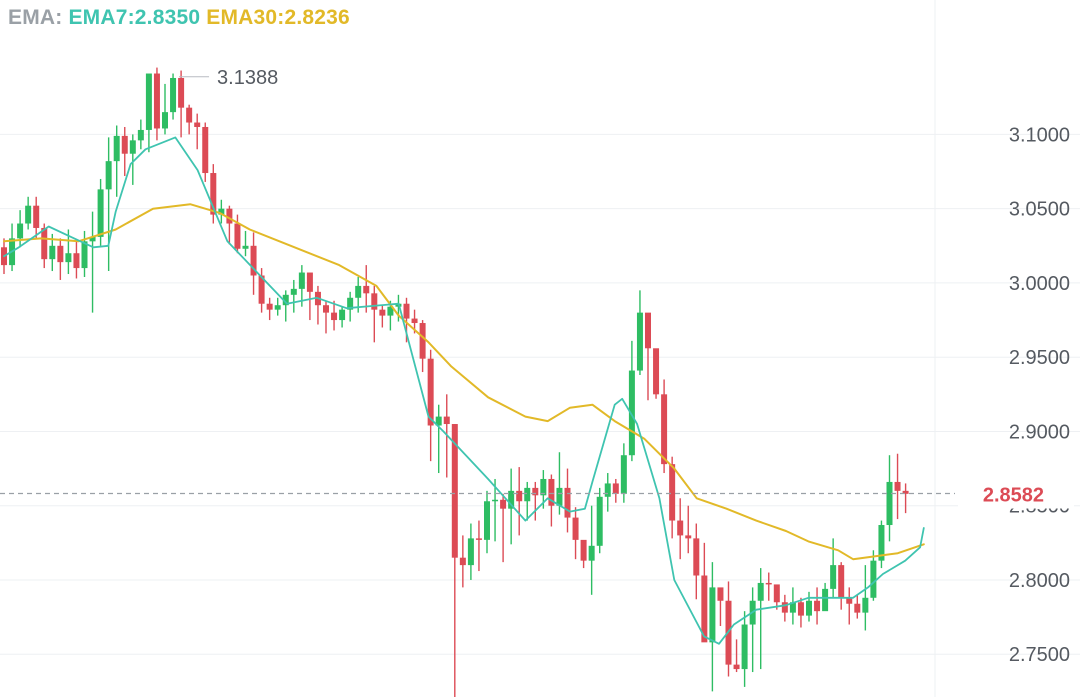 The width and height of the screenshot is (1080, 697). Describe the element at coordinates (1016, 493) in the screenshot. I see `current-price-label-bg` at that location.